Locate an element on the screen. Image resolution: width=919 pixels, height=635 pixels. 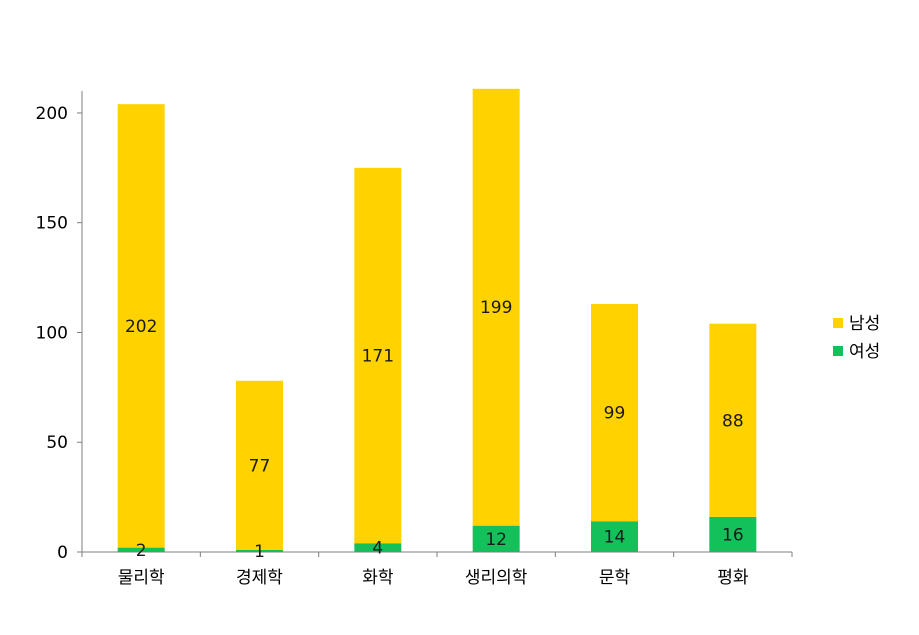
data-label: 1 is located at coordinates (259, 552).